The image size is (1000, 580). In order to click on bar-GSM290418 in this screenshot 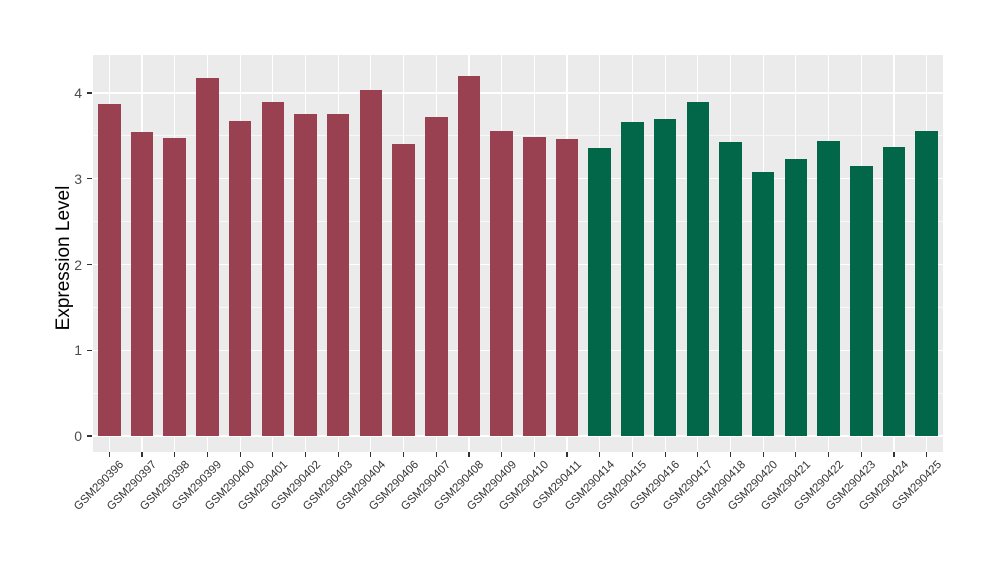, I will do `click(730, 288)`.